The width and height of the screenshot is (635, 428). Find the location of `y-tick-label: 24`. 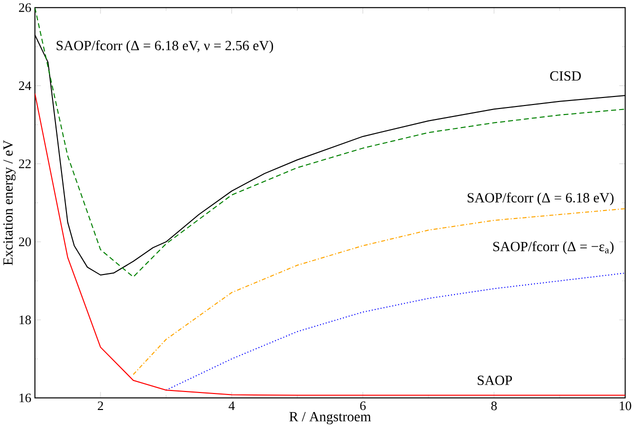

y-tick-label: 24 is located at coordinates (25, 86).